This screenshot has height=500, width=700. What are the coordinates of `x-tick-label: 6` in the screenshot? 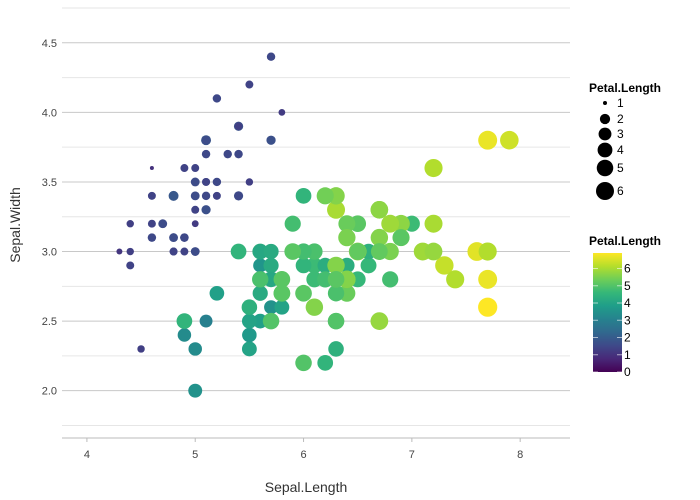 It's located at (303, 455).